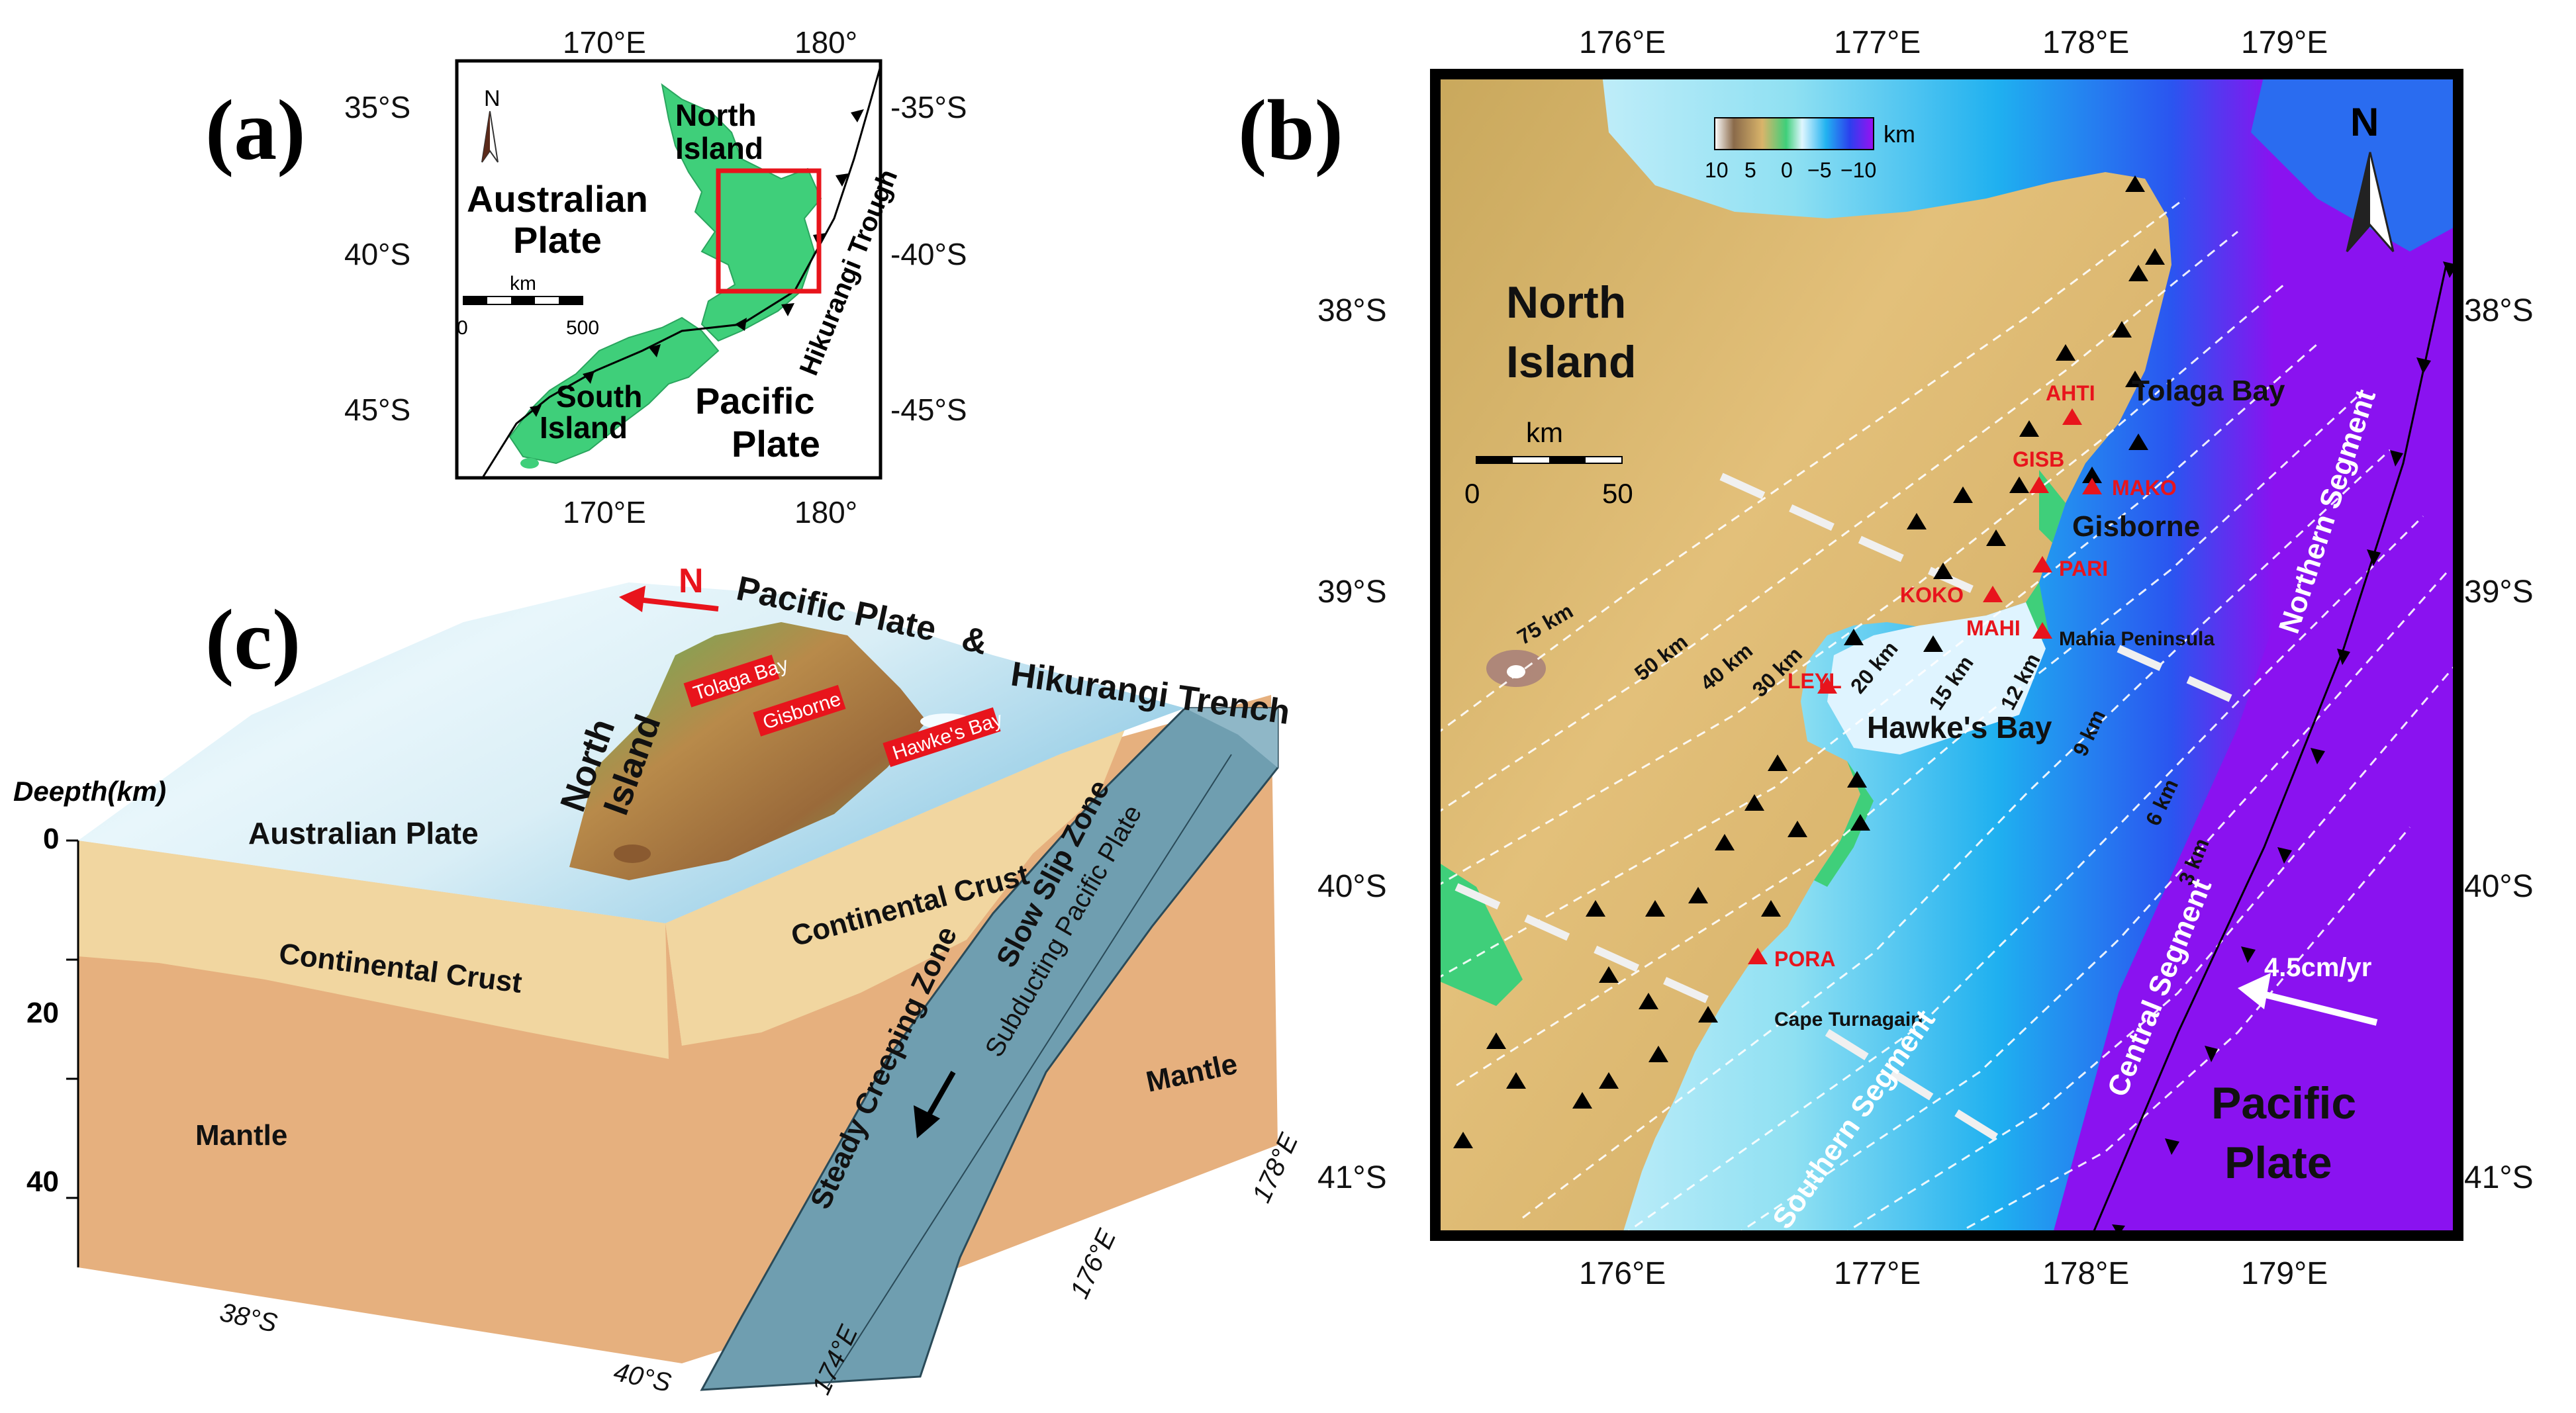 The height and width of the screenshot is (1413, 2576). What do you see at coordinates (582, 328) in the screenshot?
I see `svg-text: 500` at bounding box center [582, 328].